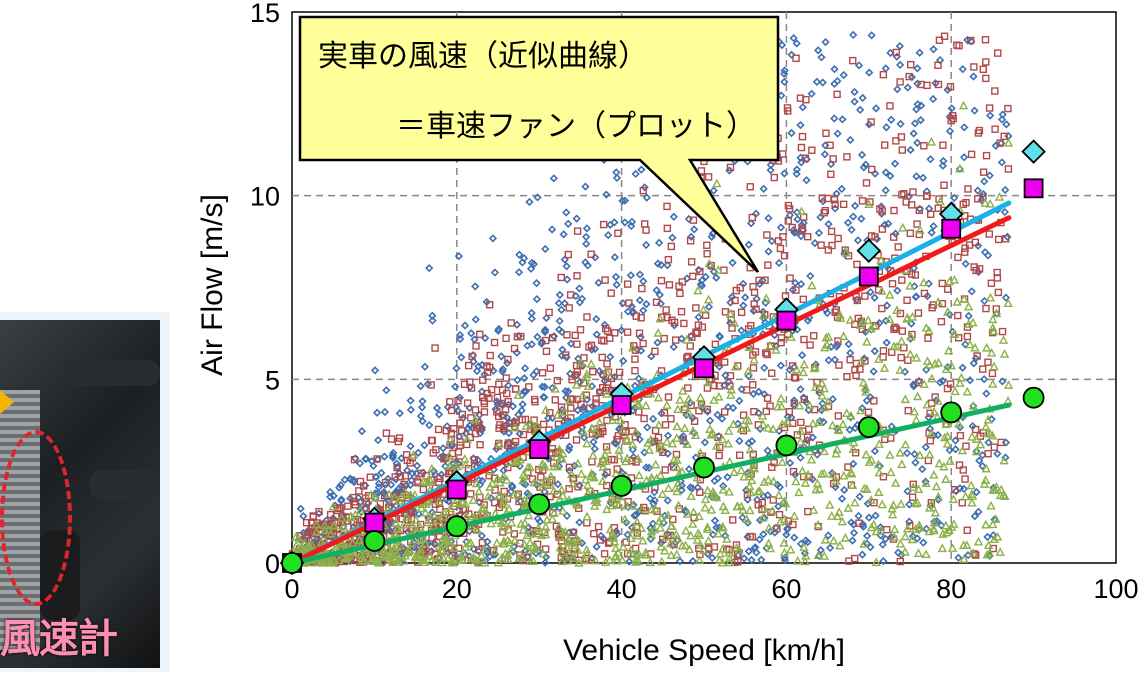  Describe the element at coordinates (80, 494) in the screenshot. I see `engine-photo: 風速計` at that location.